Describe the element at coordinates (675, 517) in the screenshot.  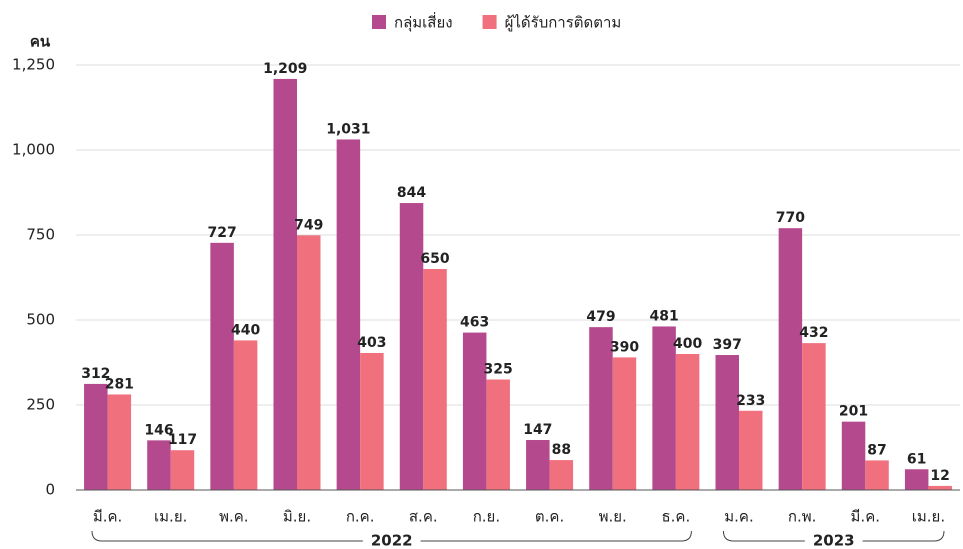
I see `x-tick-label: ธ.ค.` at that location.